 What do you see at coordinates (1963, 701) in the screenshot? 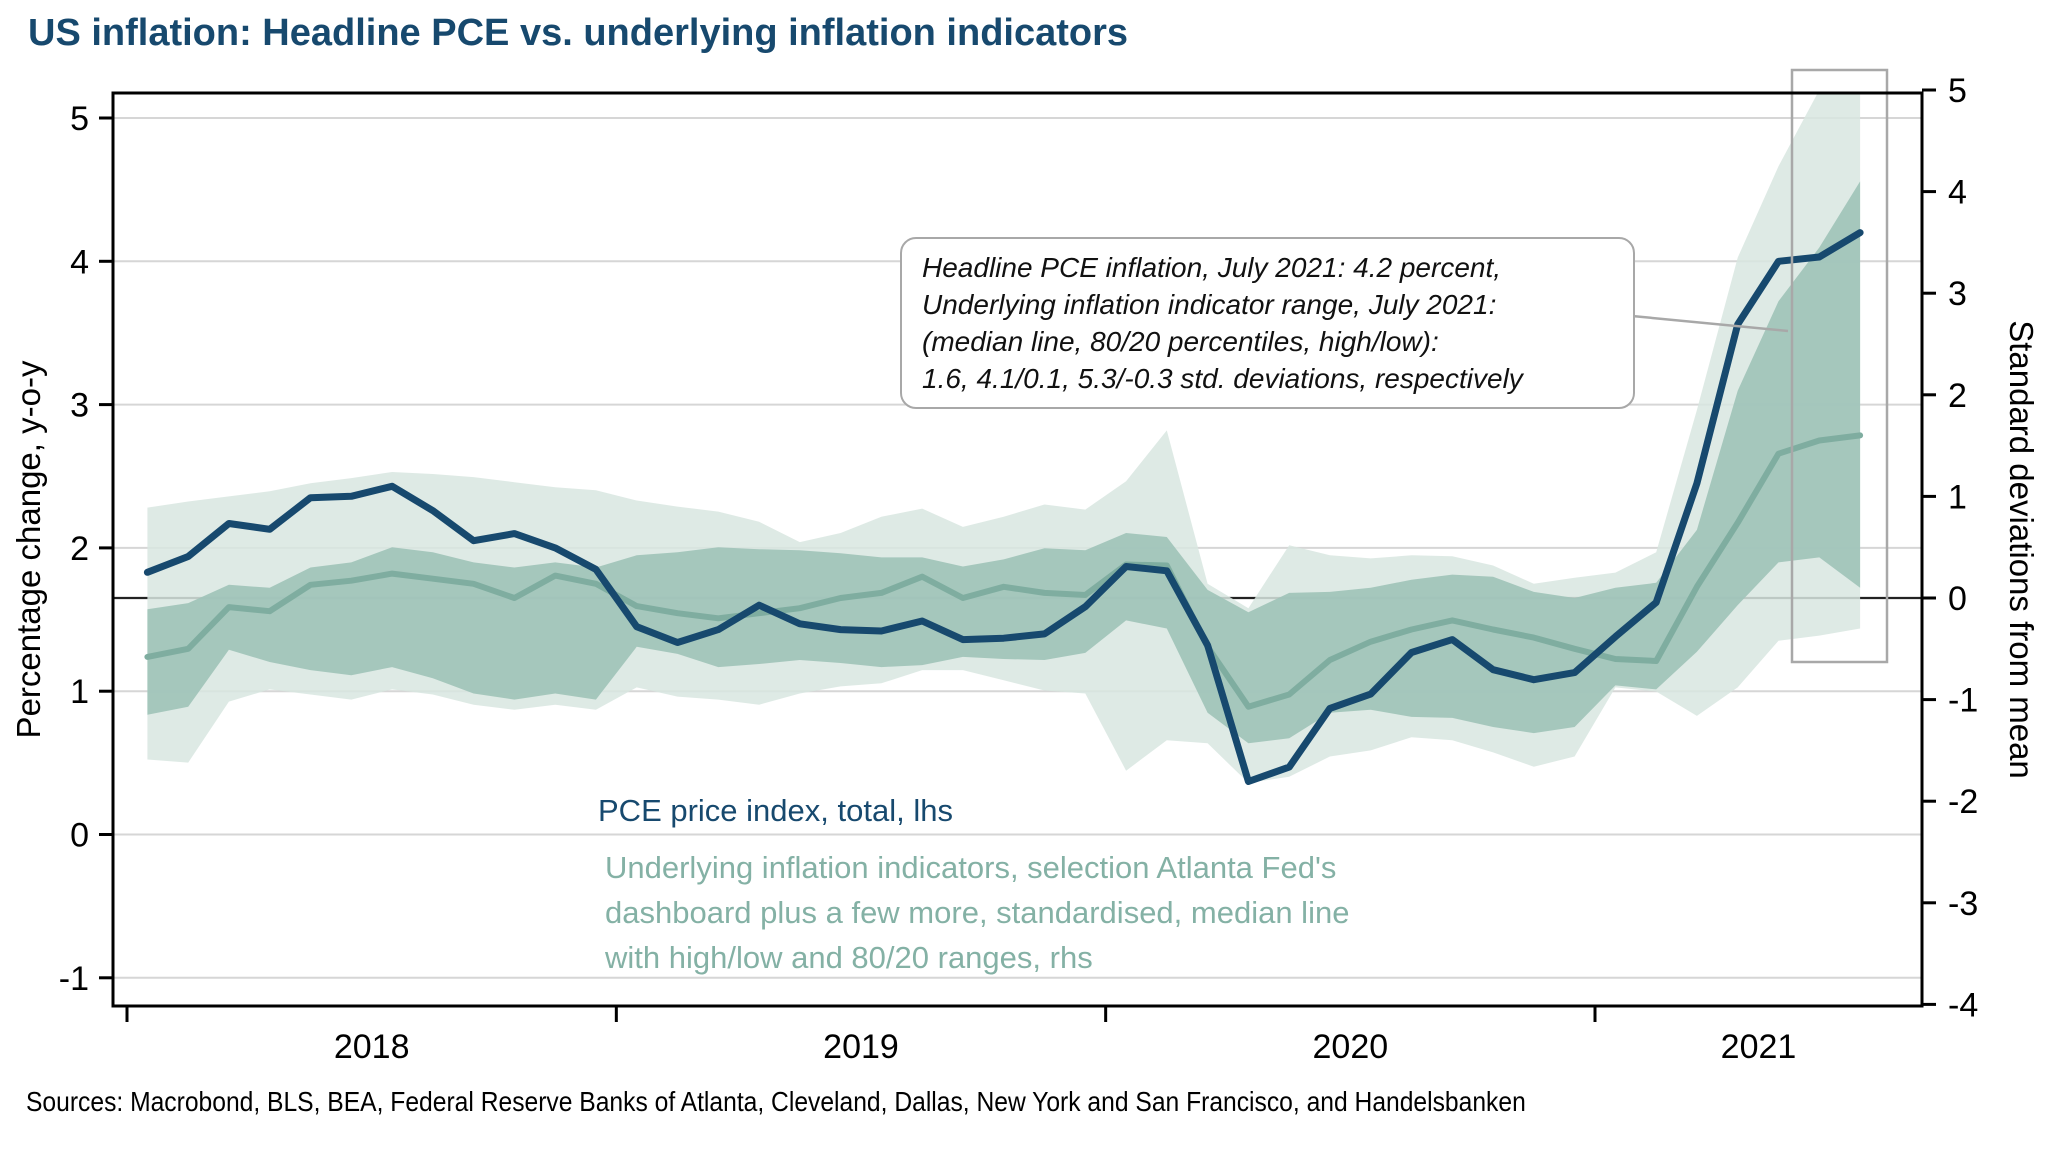
I see `right-axis-tick-label: -1` at bounding box center [1963, 701].